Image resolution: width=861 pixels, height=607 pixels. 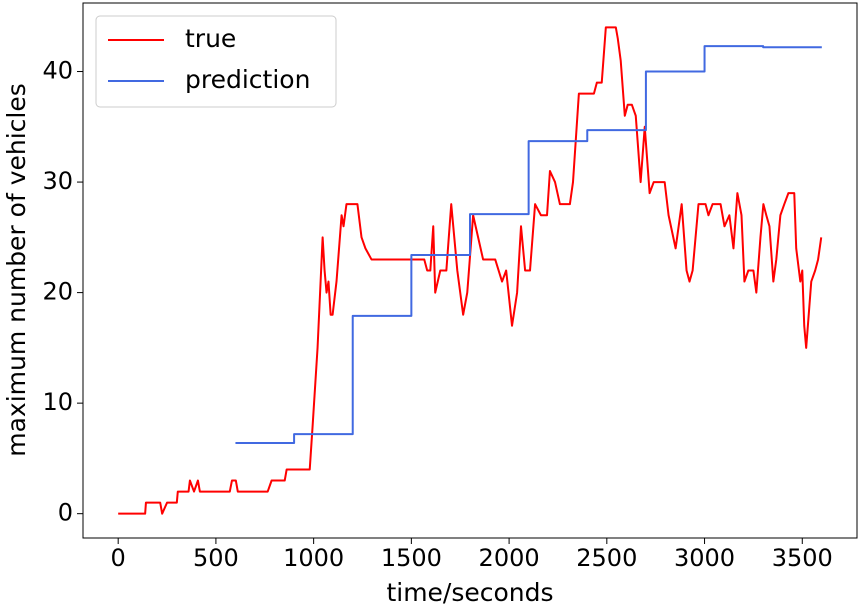 I want to click on x-tick-label: 0, so click(x=118, y=558).